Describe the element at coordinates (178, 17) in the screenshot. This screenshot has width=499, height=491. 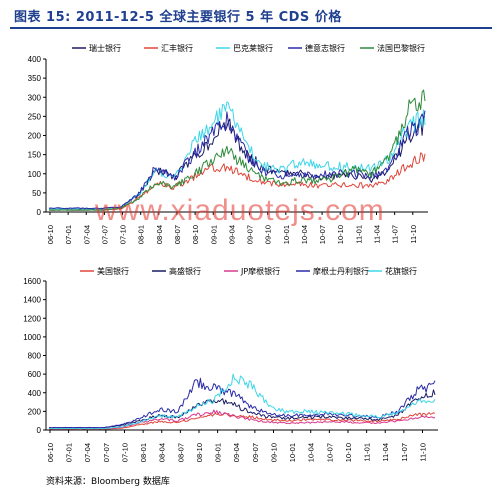
I see `figure-title: 图表 15: 2011-12-5 全球主要银行 5 年 CDS 价格` at that location.